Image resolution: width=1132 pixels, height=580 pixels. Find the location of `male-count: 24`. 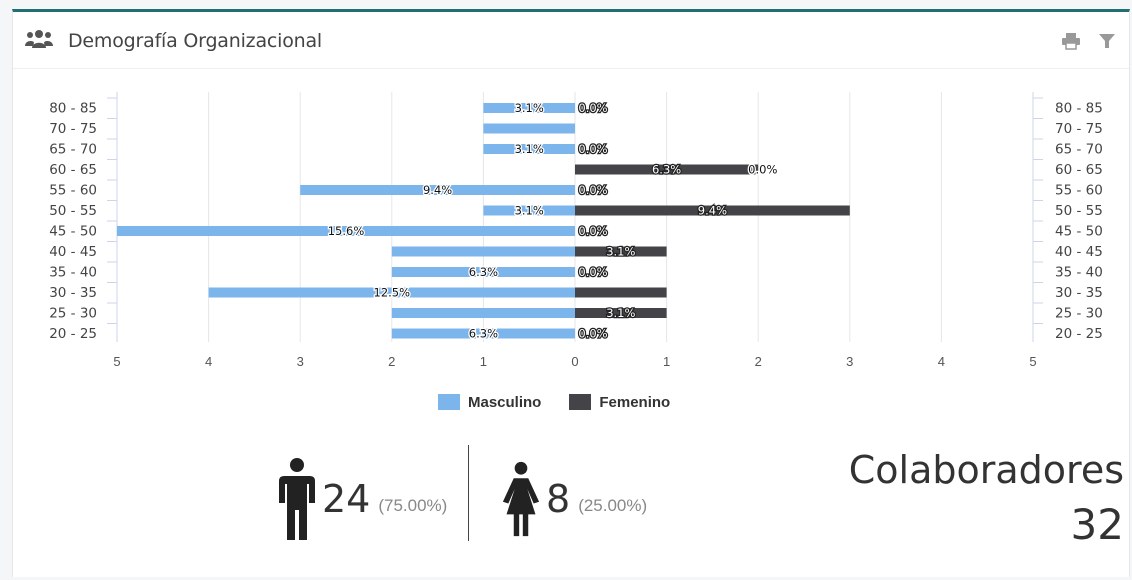

male-count: 24 is located at coordinates (346, 499).